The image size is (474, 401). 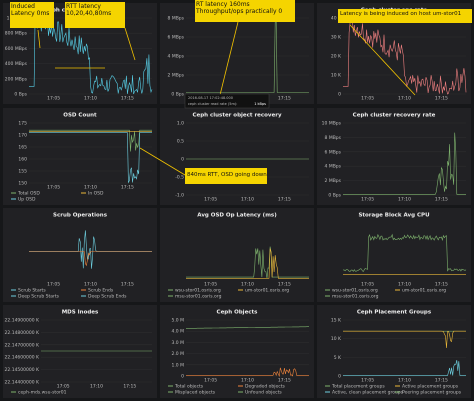 What do you see at coordinates (179, 178) in the screenshot?
I see `y-tick-label: -0.5` at bounding box center [179, 178].